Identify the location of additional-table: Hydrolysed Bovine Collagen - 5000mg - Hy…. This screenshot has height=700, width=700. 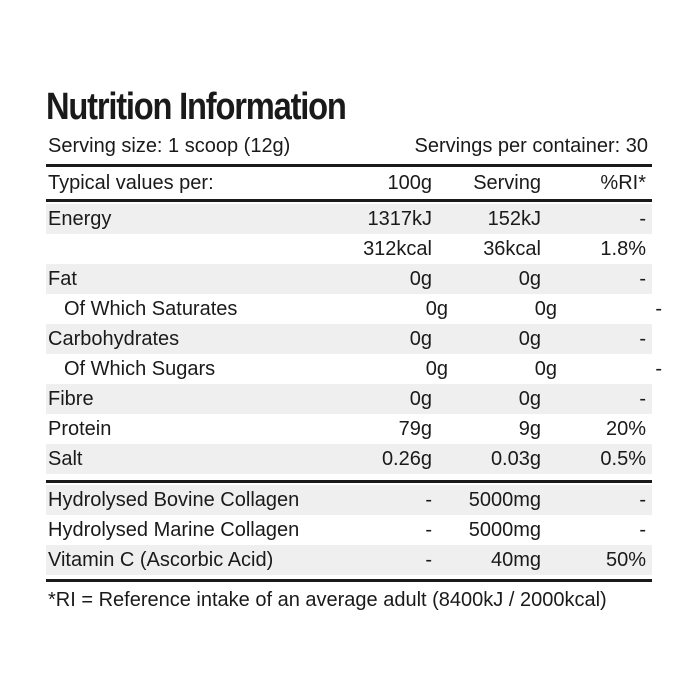
(349, 527).